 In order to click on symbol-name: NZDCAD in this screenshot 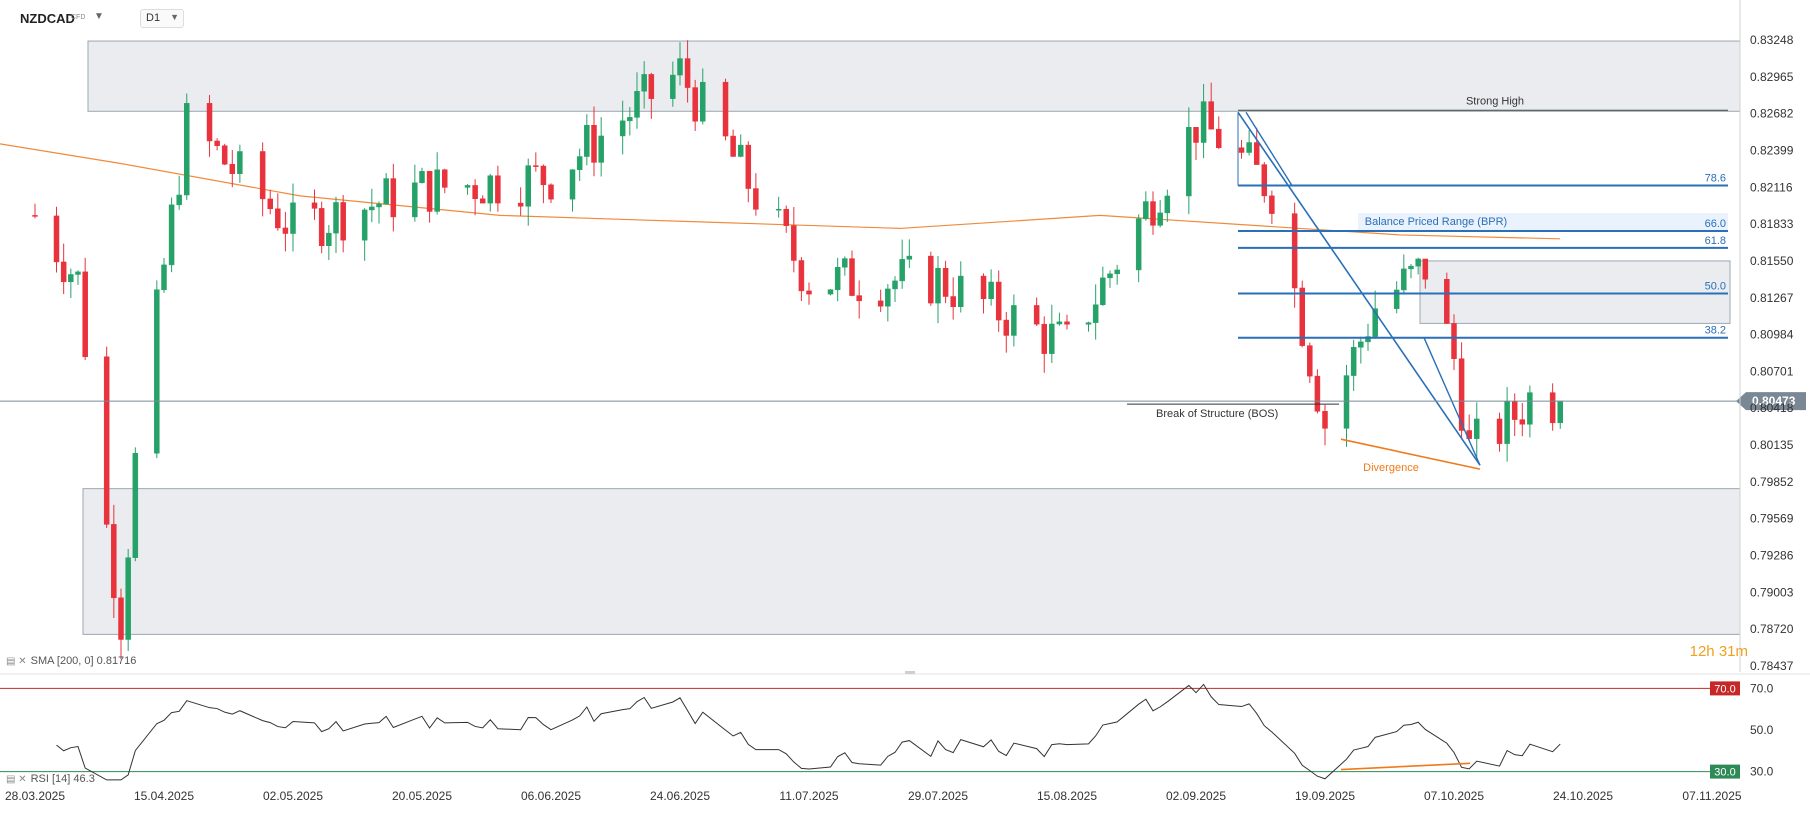, I will do `click(47, 18)`.